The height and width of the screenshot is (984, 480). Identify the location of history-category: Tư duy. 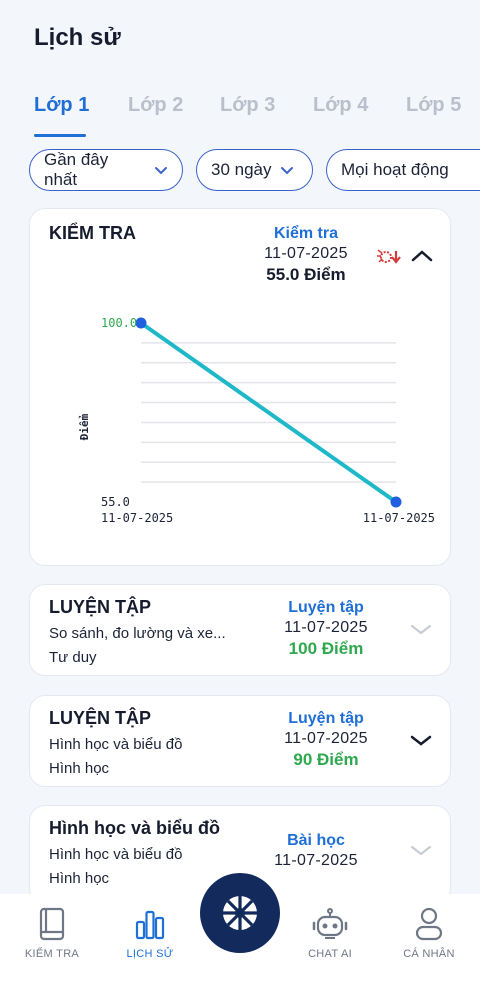
(73, 657).